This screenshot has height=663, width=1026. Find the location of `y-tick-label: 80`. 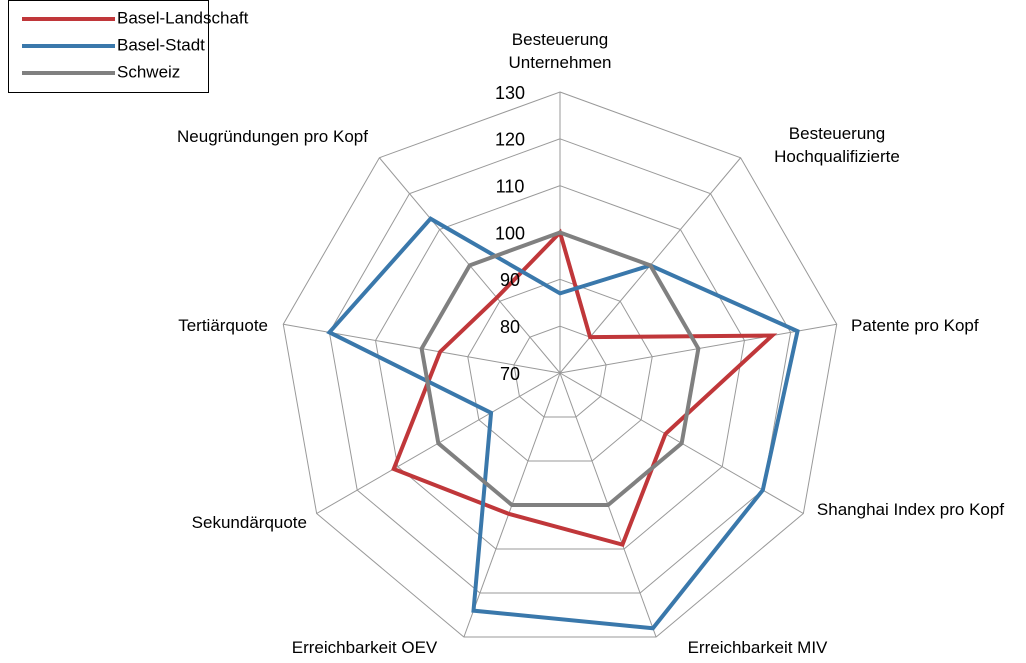

y-tick-label: 80 is located at coordinates (510, 327).